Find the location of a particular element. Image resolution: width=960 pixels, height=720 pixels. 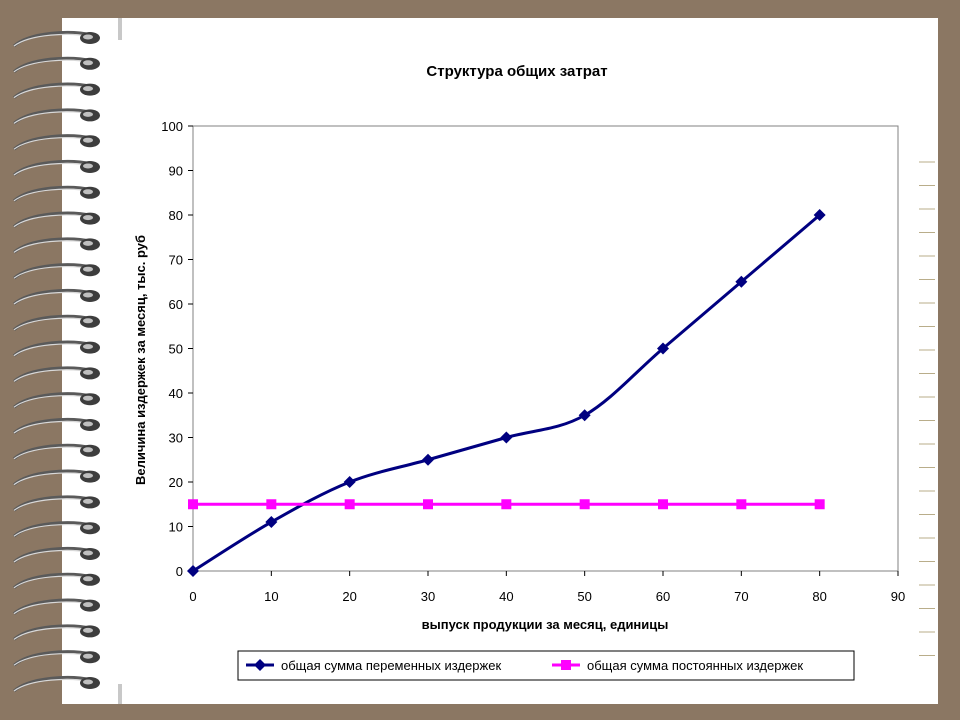

x-tick-label: 10 is located at coordinates (271, 596).